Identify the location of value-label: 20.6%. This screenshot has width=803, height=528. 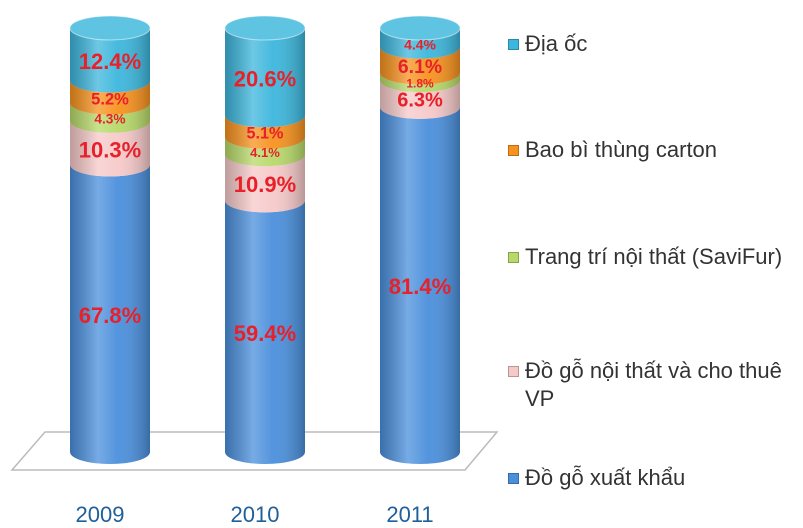
(265, 78).